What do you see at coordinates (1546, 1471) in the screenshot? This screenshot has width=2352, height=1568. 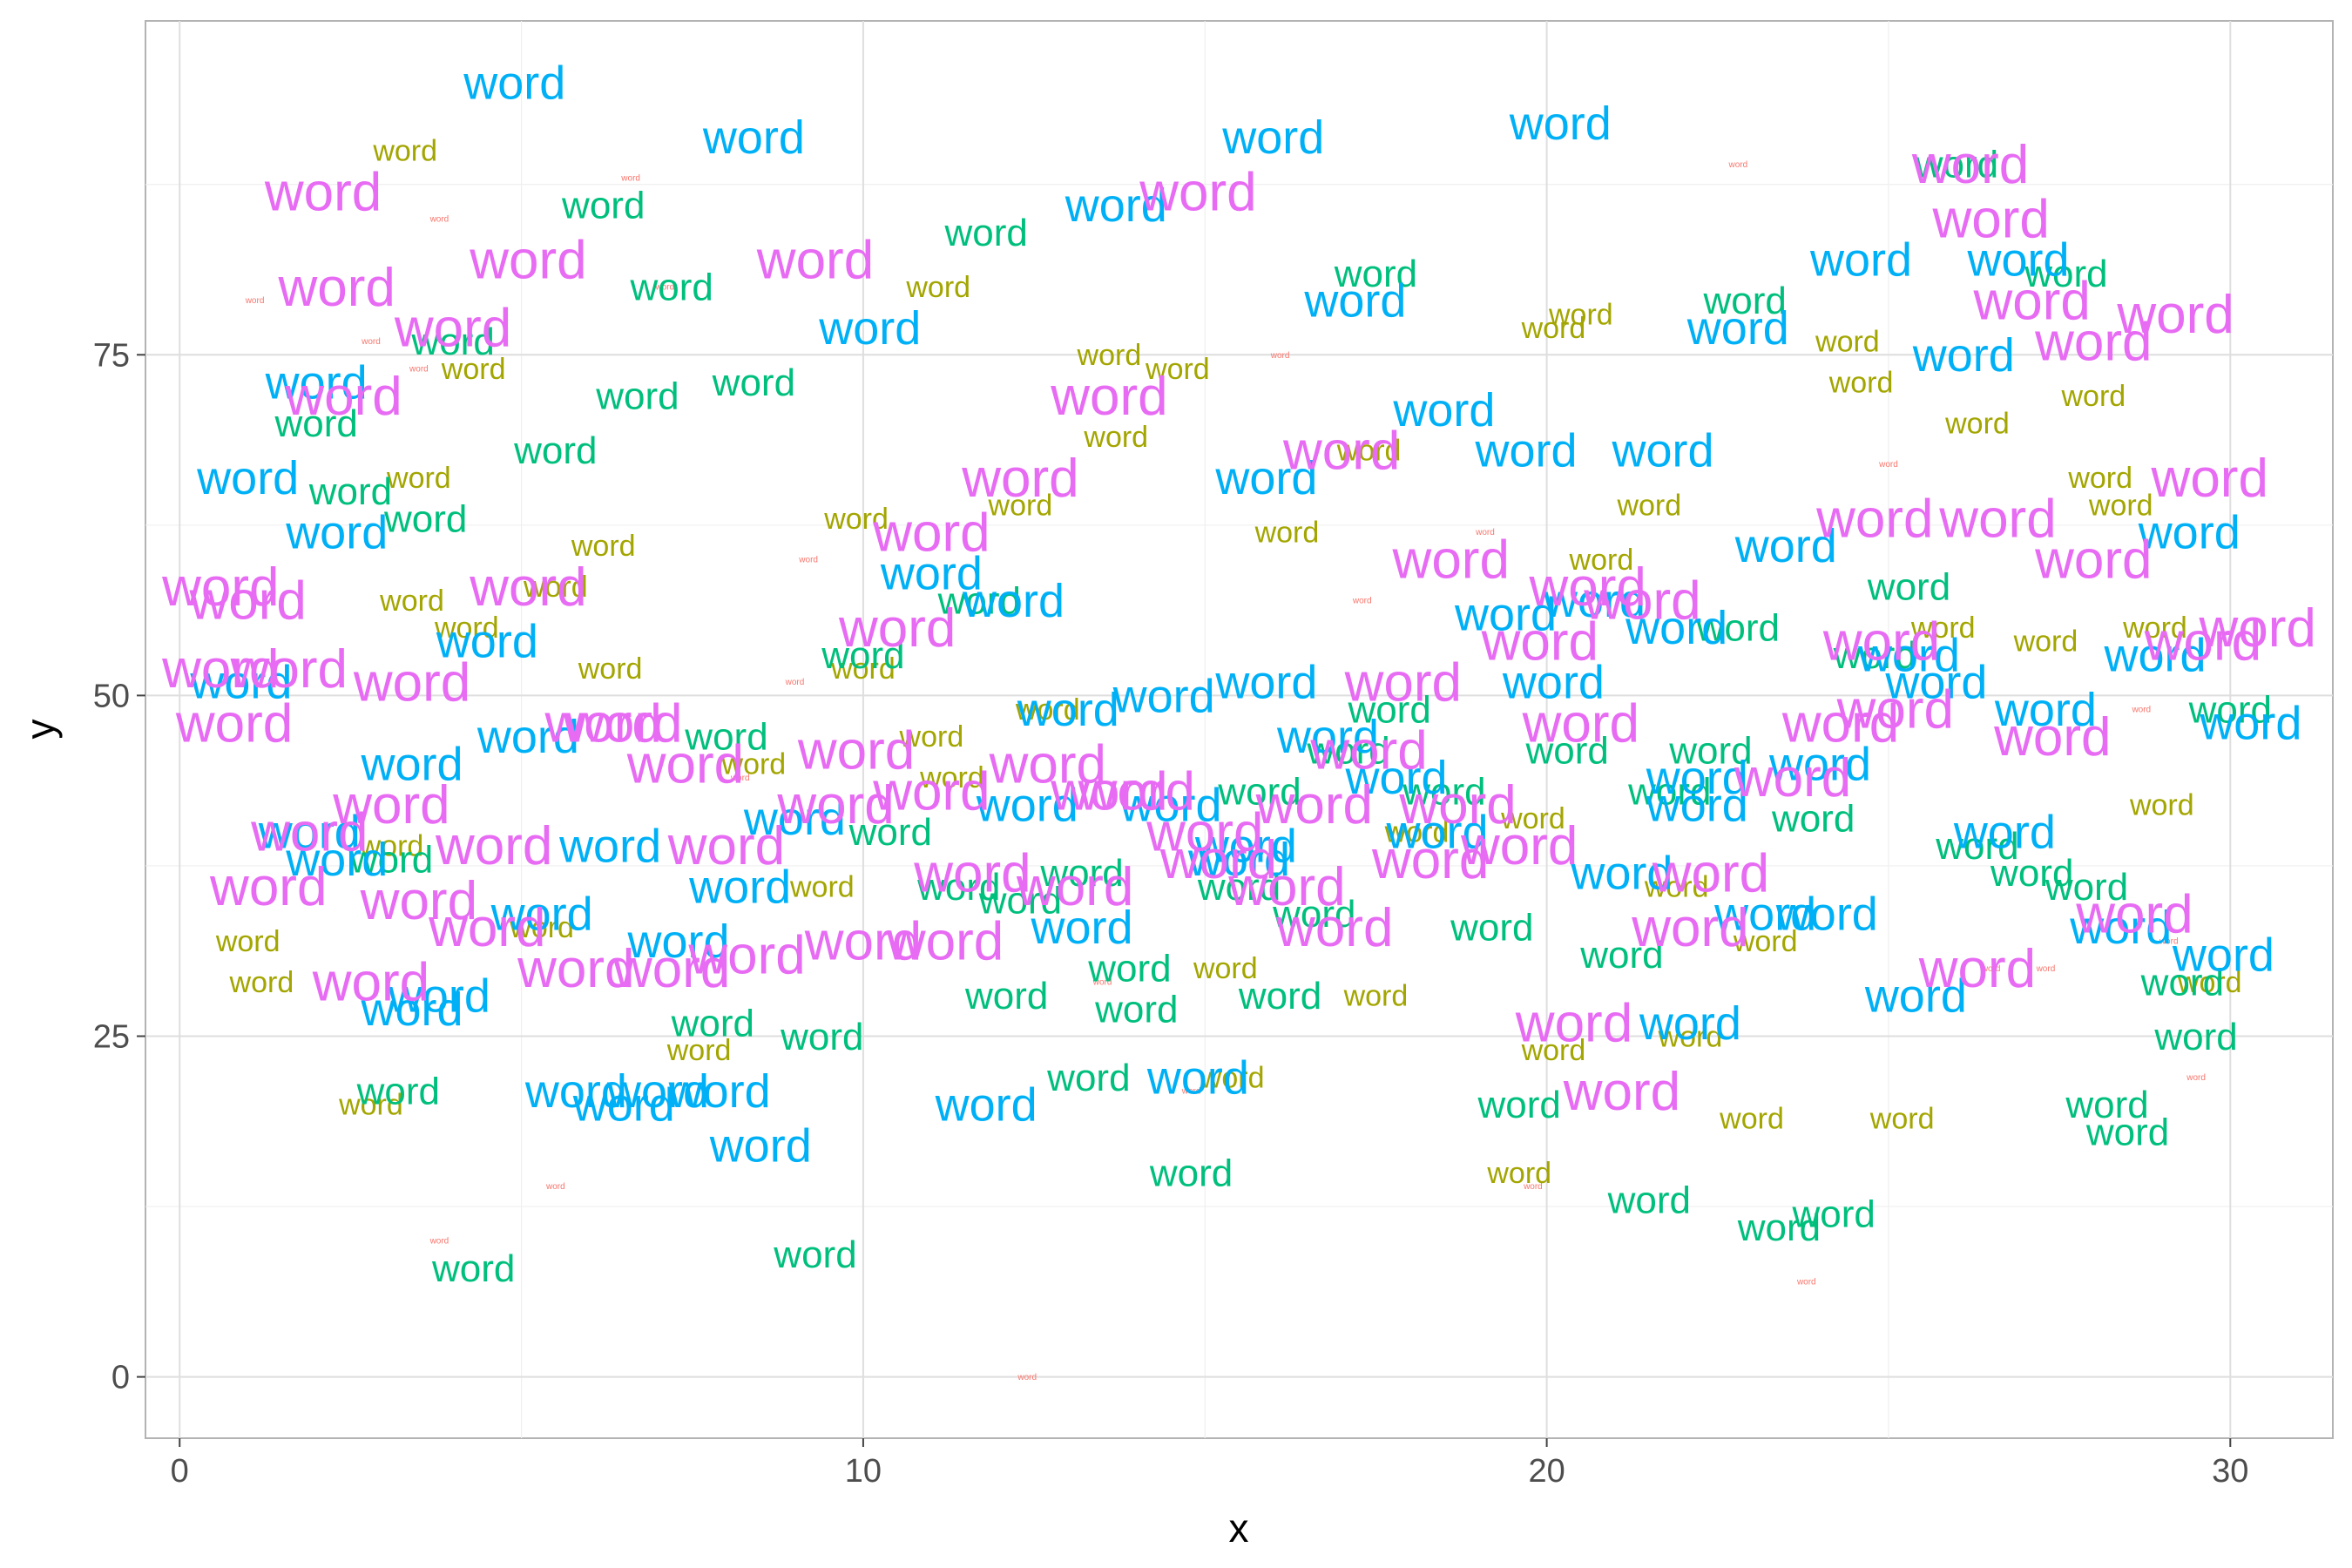 I see `x-tick-label: 20` at bounding box center [1546, 1471].